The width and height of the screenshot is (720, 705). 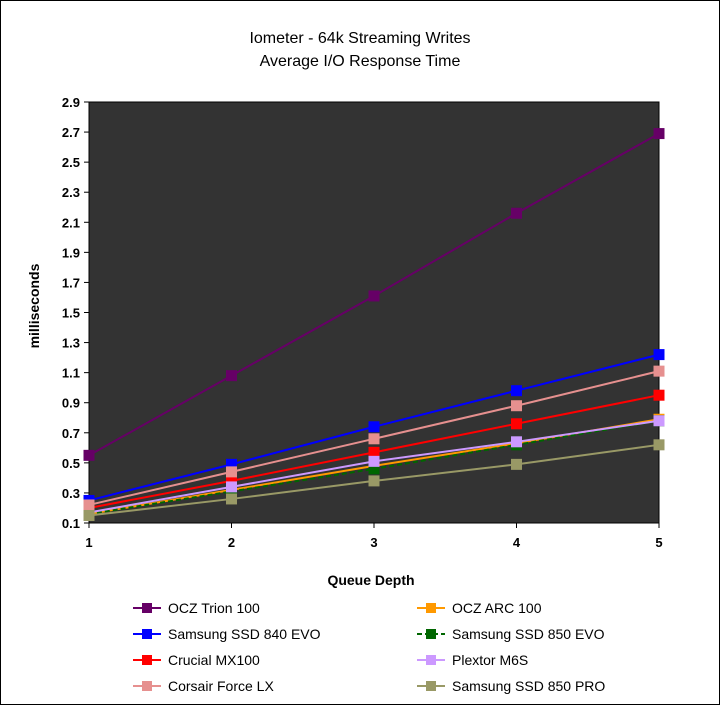 I want to click on legend-label: Samsung SSD 840 EVO, so click(x=244, y=634).